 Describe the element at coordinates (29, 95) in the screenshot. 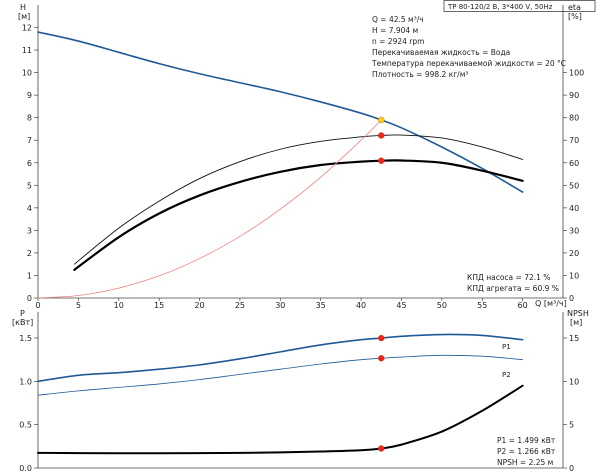

I see `left-tick-label: 9` at that location.